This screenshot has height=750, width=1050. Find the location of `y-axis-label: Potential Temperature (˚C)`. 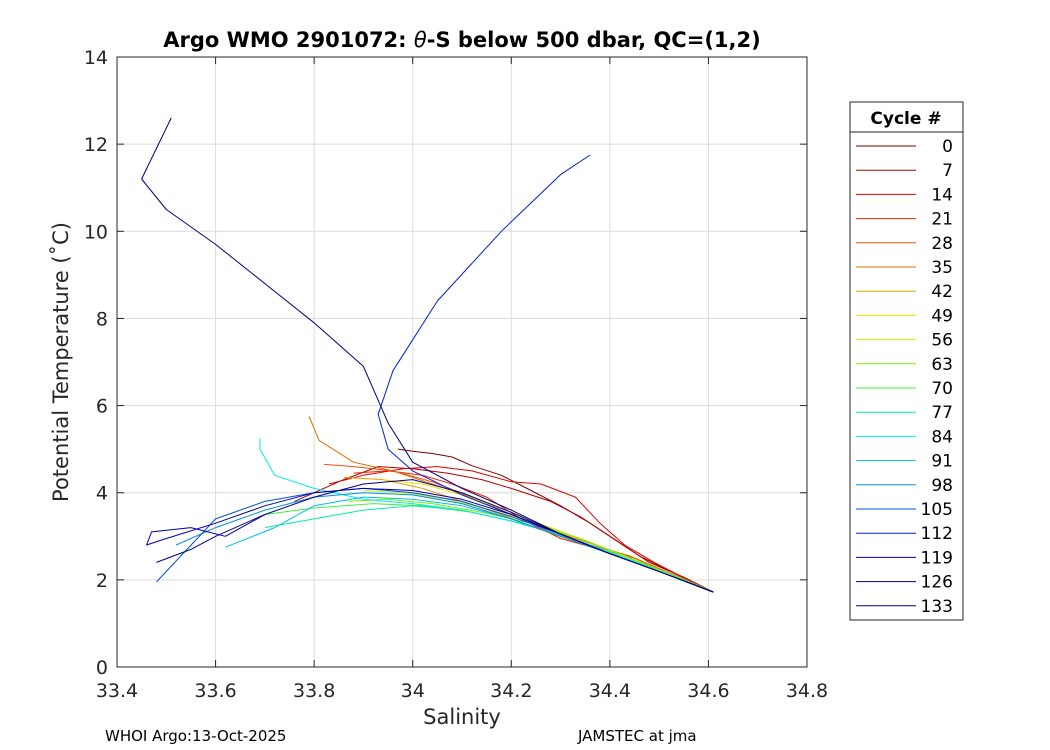

y-axis-label: Potential Temperature (˚C) is located at coordinates (61, 362).